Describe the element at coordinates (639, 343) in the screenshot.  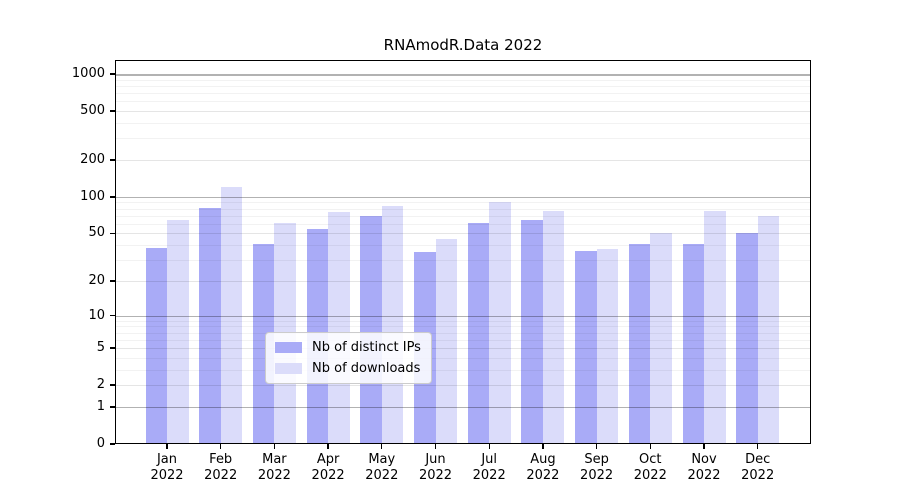
I see `bar--distinct-ips-oct-2022` at that location.